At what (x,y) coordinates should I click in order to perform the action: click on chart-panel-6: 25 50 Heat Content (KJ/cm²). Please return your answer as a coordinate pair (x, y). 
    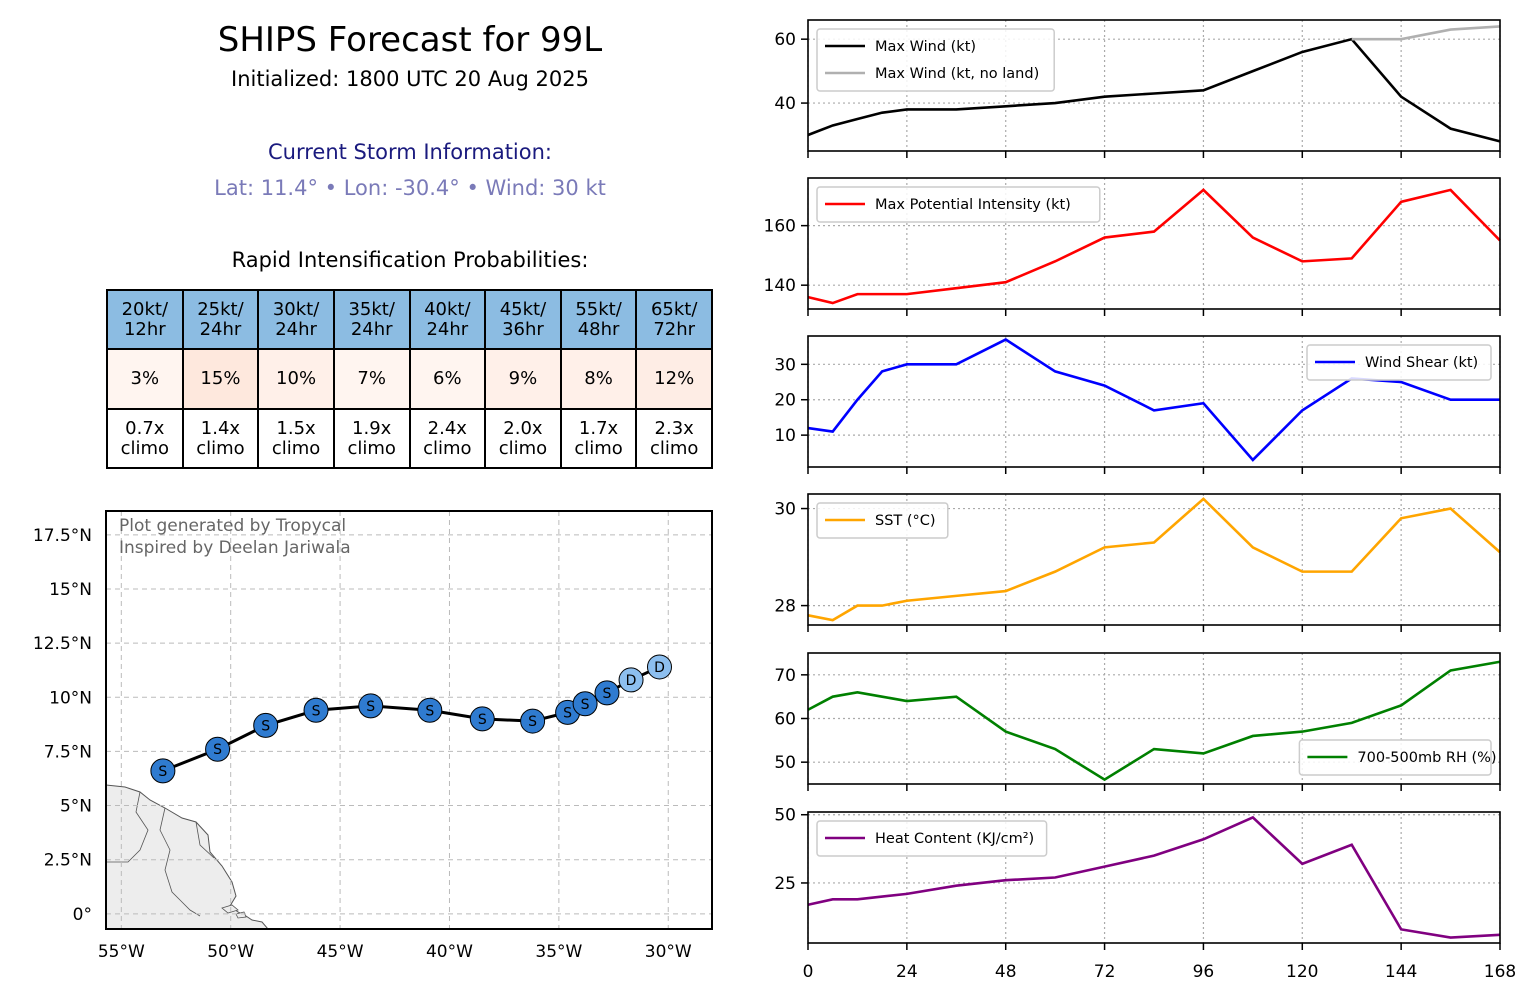
    Looking at the image, I should click on (1137, 878).